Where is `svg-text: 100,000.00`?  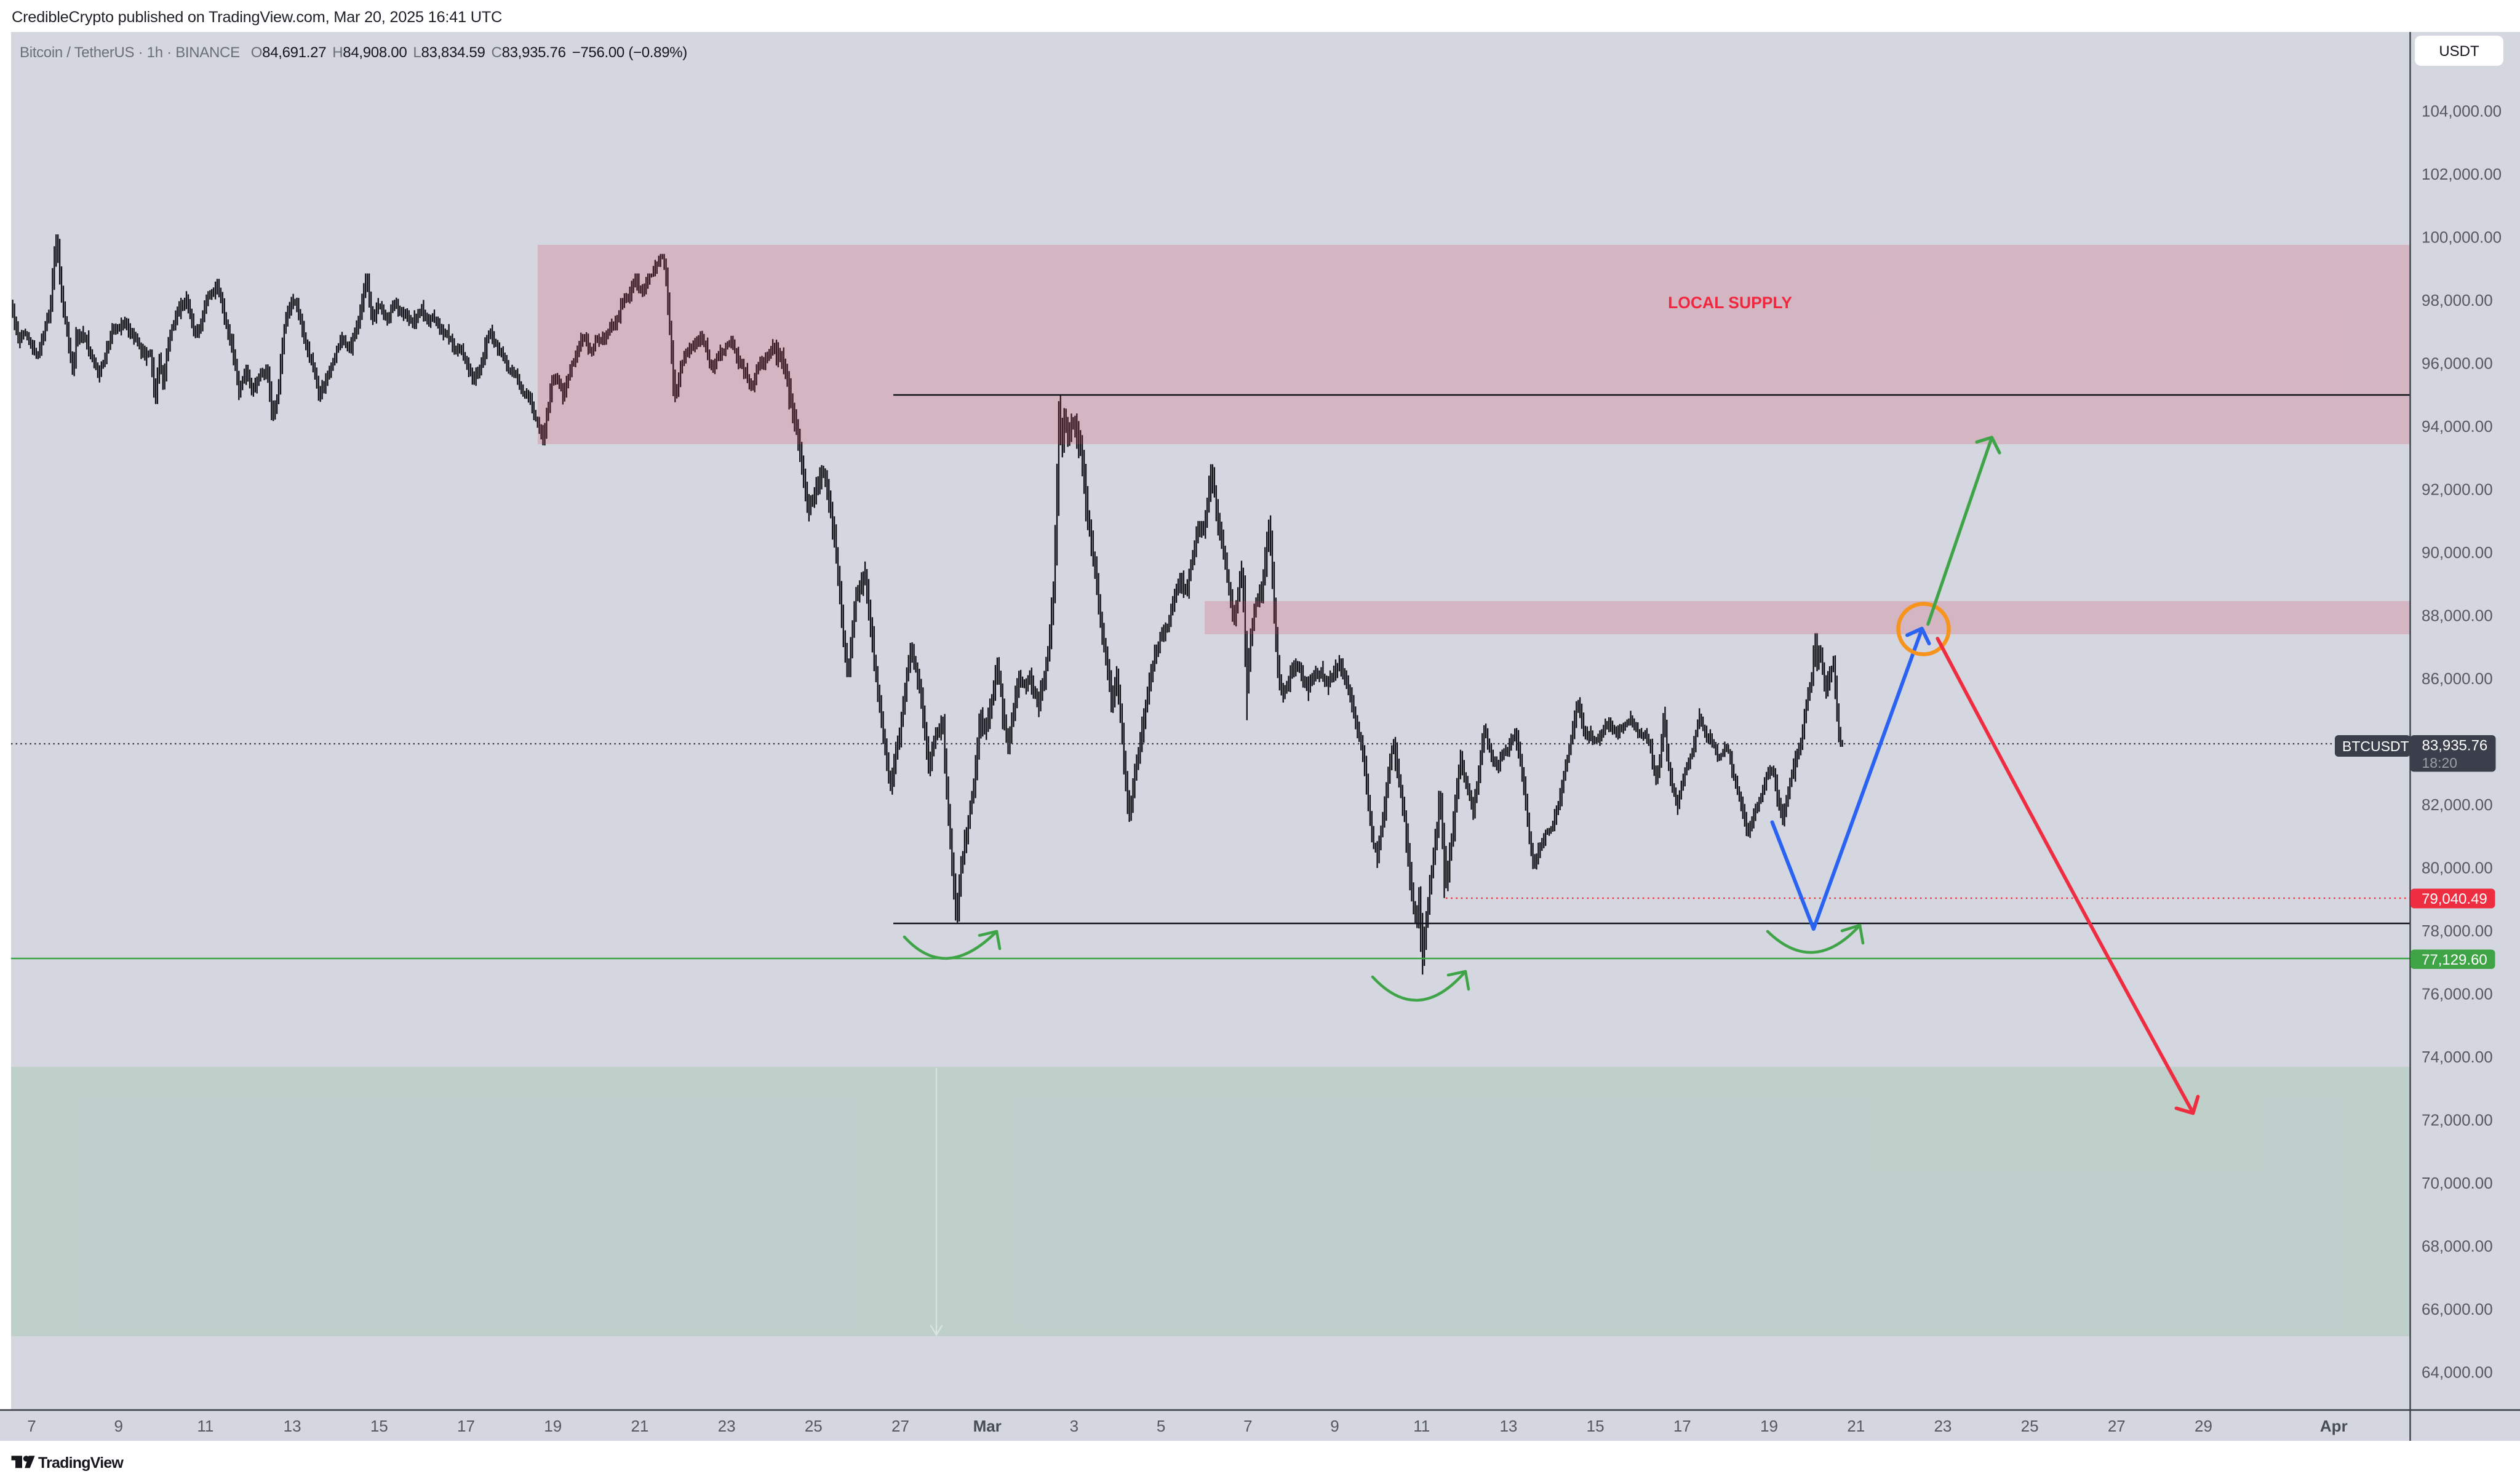
svg-text: 100,000.00 is located at coordinates (2462, 238).